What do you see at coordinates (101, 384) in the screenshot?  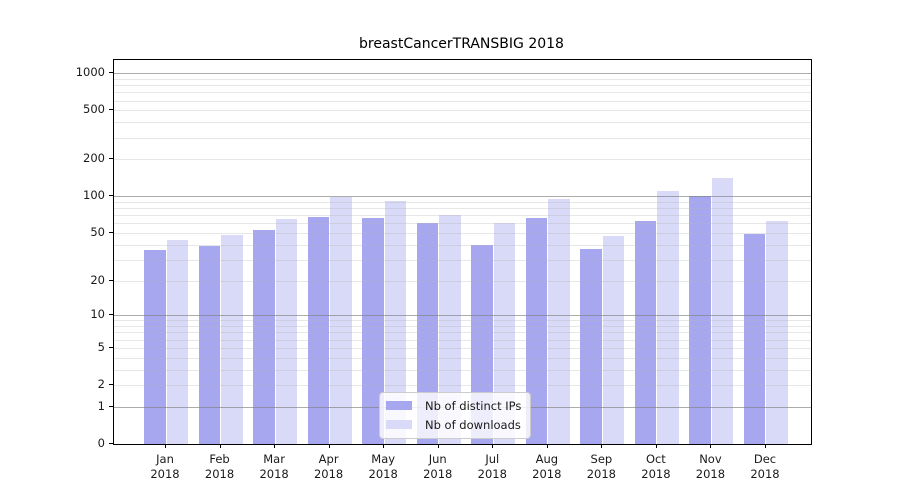 I see `y-tick-label: 2` at bounding box center [101, 384].